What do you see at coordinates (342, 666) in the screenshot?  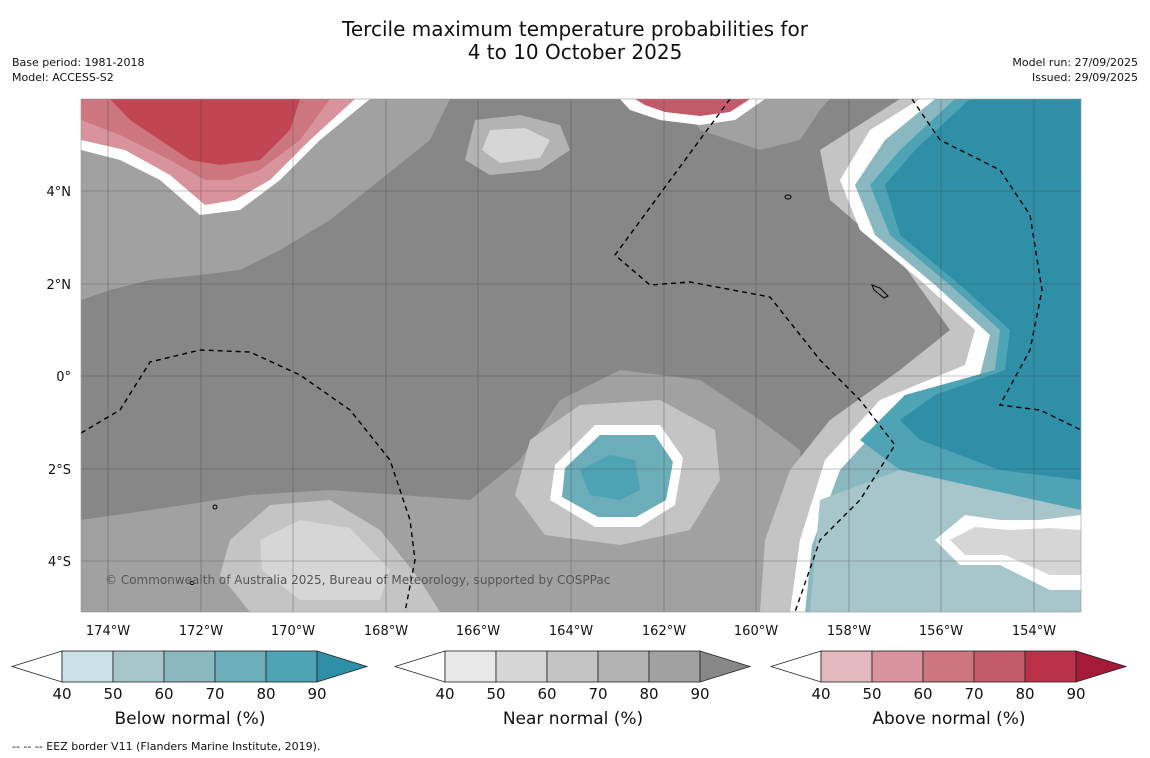 I see `below-normal-colorbar-high-extend` at bounding box center [342, 666].